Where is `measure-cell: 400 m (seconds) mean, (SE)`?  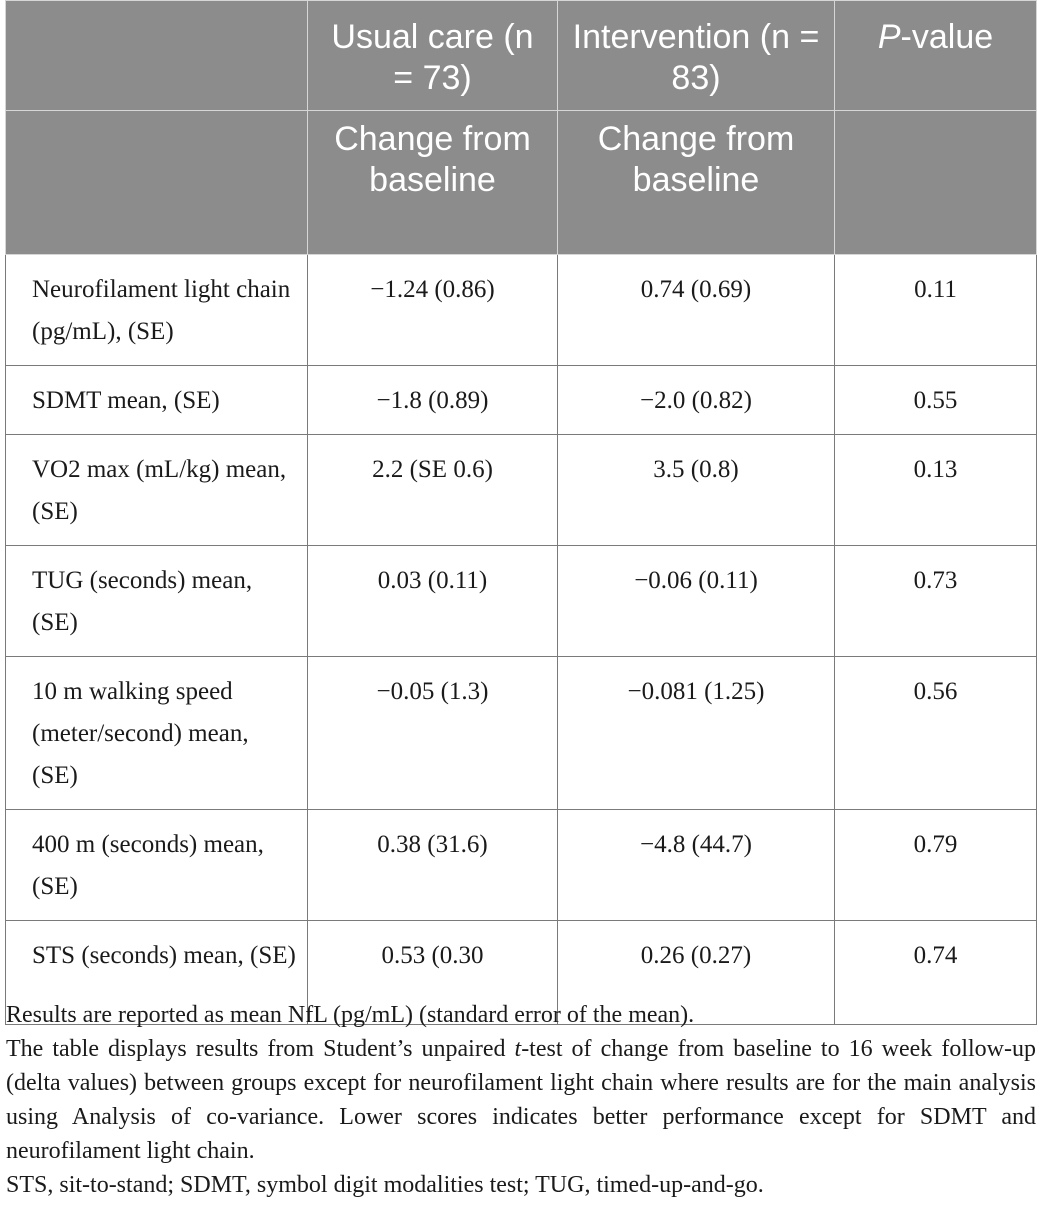
measure-cell: 400 m (seconds) mean, (SE) is located at coordinates (156, 865).